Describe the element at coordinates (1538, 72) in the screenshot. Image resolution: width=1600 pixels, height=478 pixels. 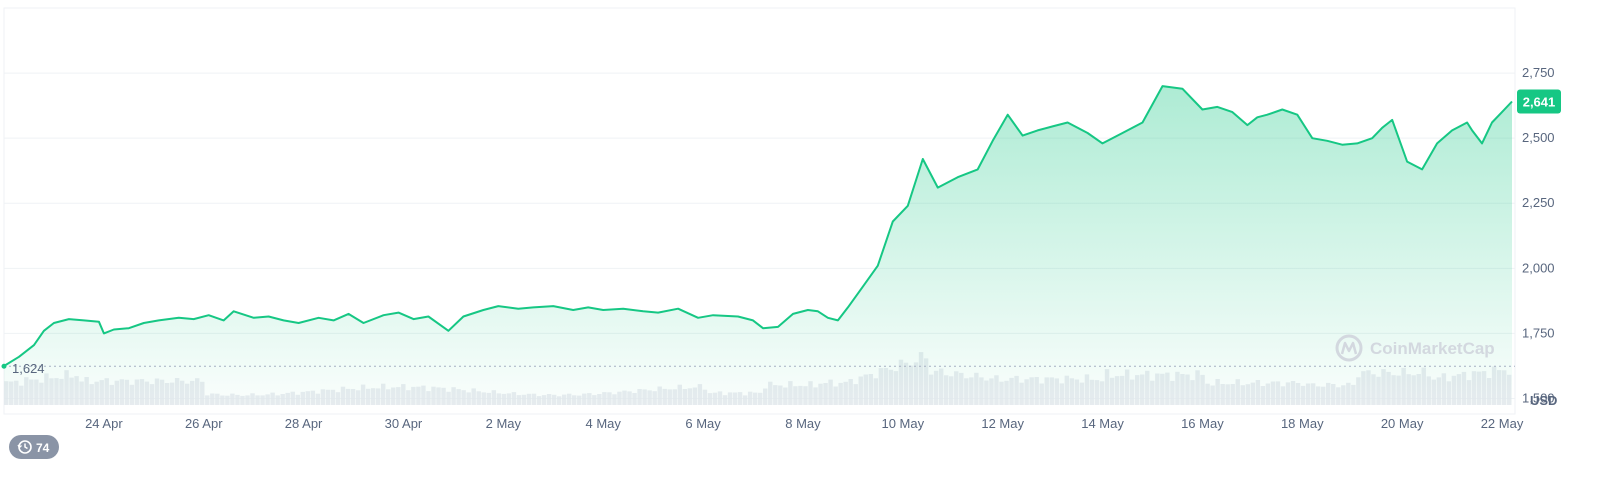
I see `y-tick-label: 2,750` at that location.